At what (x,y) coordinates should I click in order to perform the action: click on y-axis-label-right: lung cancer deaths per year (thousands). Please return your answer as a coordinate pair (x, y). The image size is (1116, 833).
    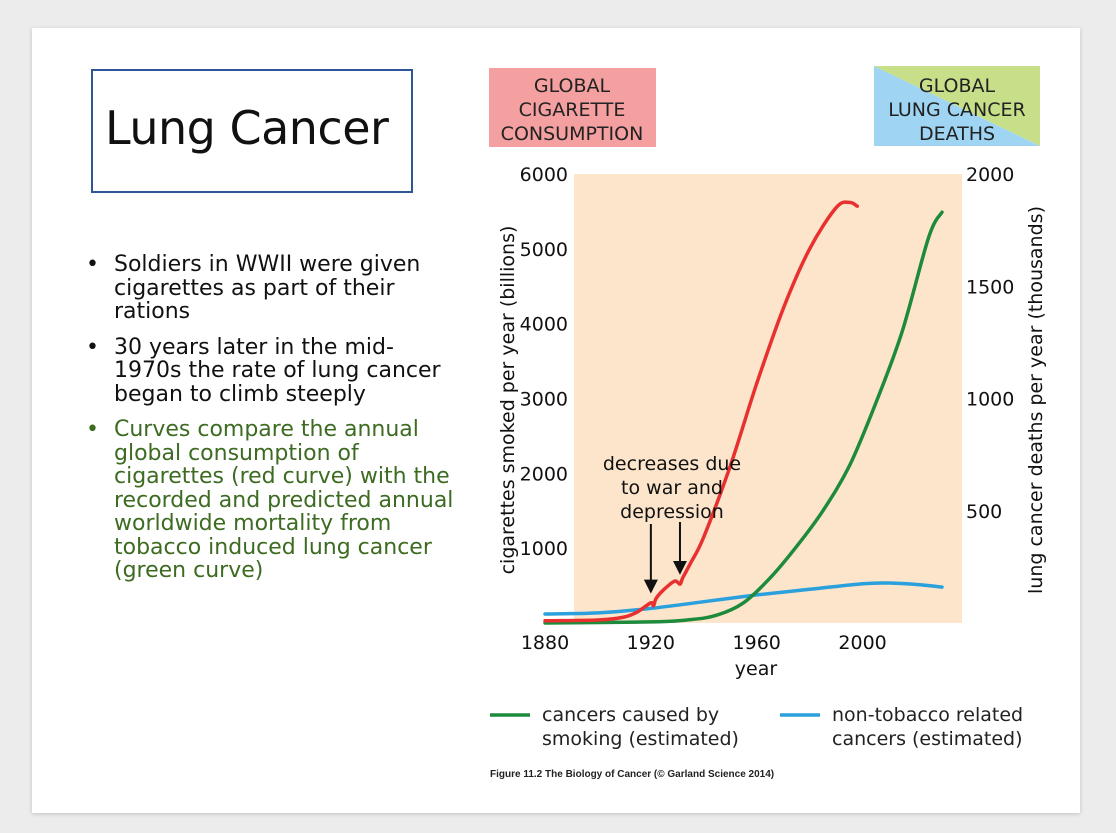
    Looking at the image, I should click on (1036, 400).